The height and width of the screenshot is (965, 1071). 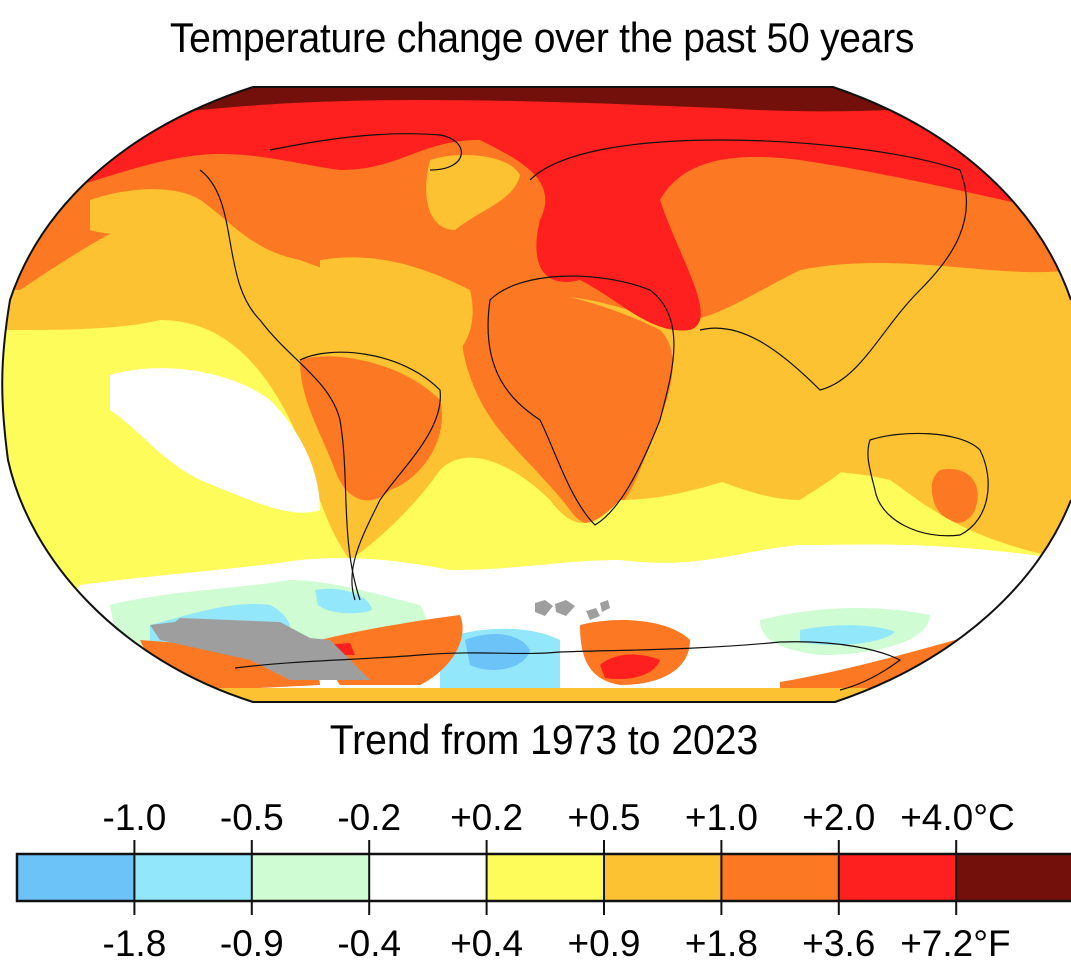 I want to click on zone-indian-gold, so click(x=760, y=453).